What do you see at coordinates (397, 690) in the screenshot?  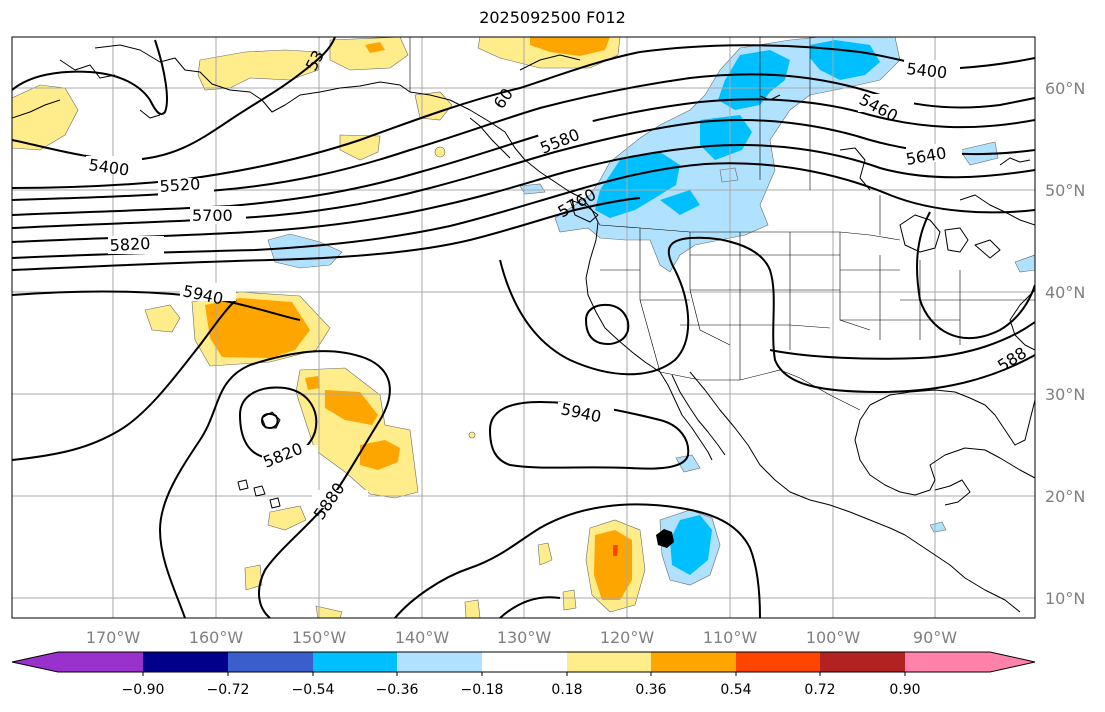 I see `colorbar-tick-label: −0.36` at bounding box center [397, 690].